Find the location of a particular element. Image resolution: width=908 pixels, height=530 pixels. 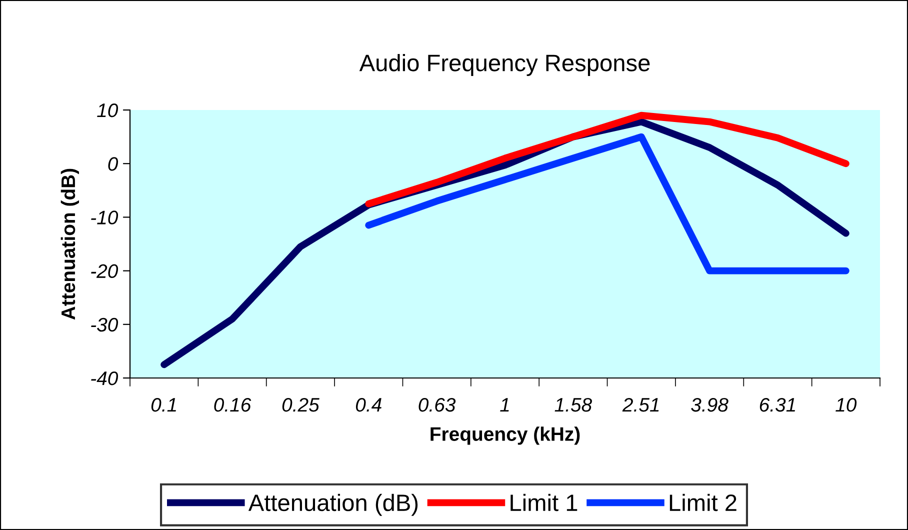

y-tick-label: -10 is located at coordinates (104, 217).